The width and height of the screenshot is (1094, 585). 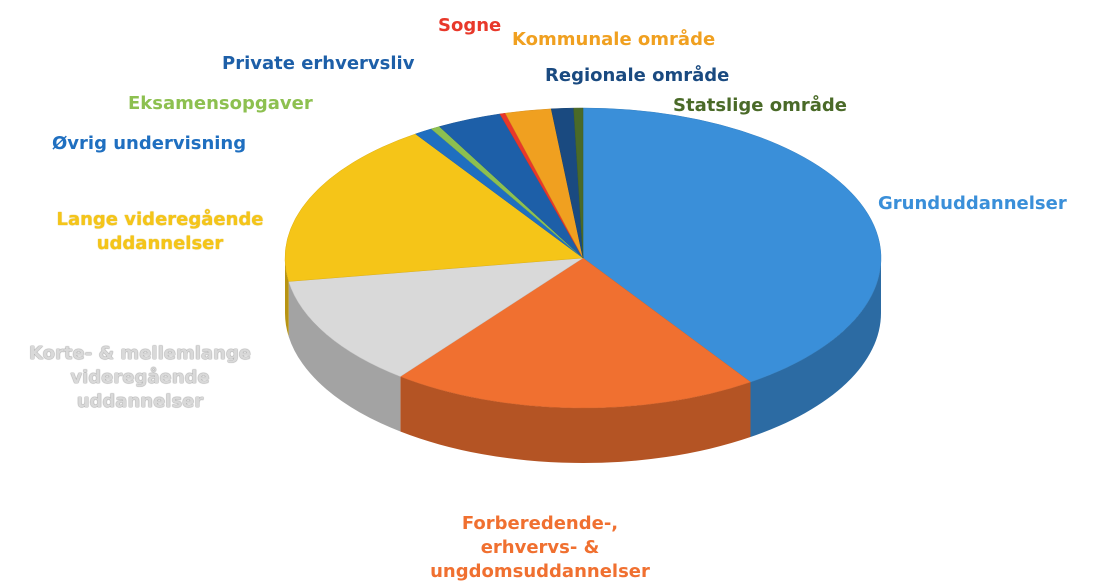 What do you see at coordinates (220, 103) in the screenshot?
I see `slice-label: Eksamensopgaver` at bounding box center [220, 103].